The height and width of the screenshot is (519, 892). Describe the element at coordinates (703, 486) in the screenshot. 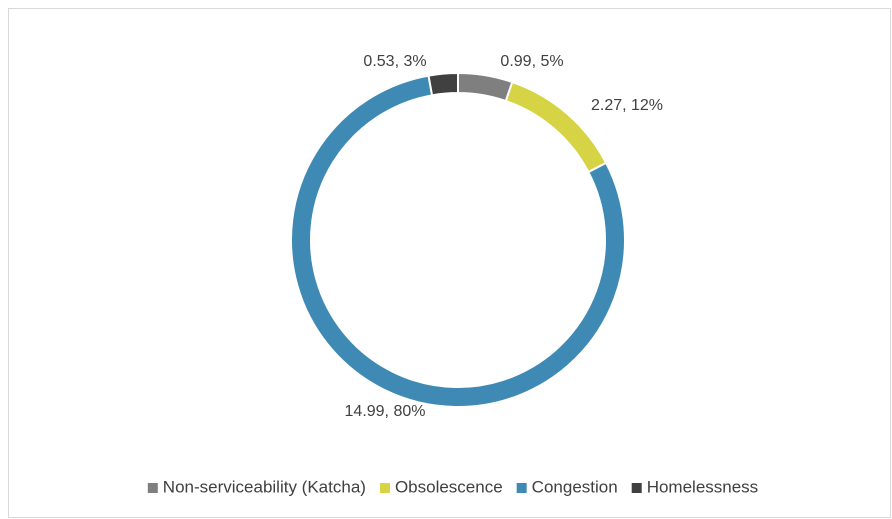

I see `legend-label: Homelessness` at that location.